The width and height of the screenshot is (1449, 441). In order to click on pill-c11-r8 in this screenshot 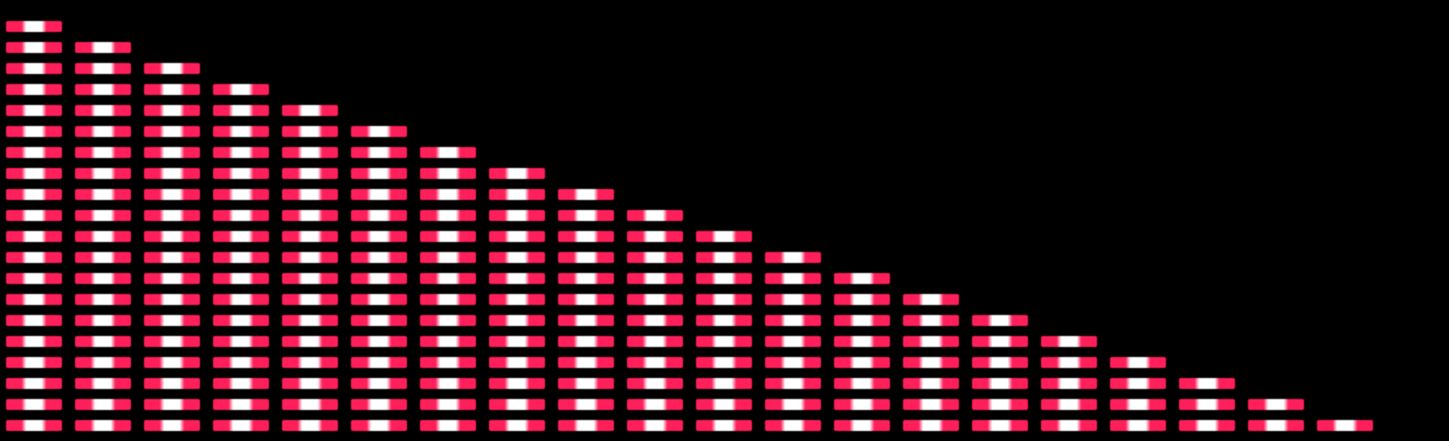, I will do `click(793, 257)`.